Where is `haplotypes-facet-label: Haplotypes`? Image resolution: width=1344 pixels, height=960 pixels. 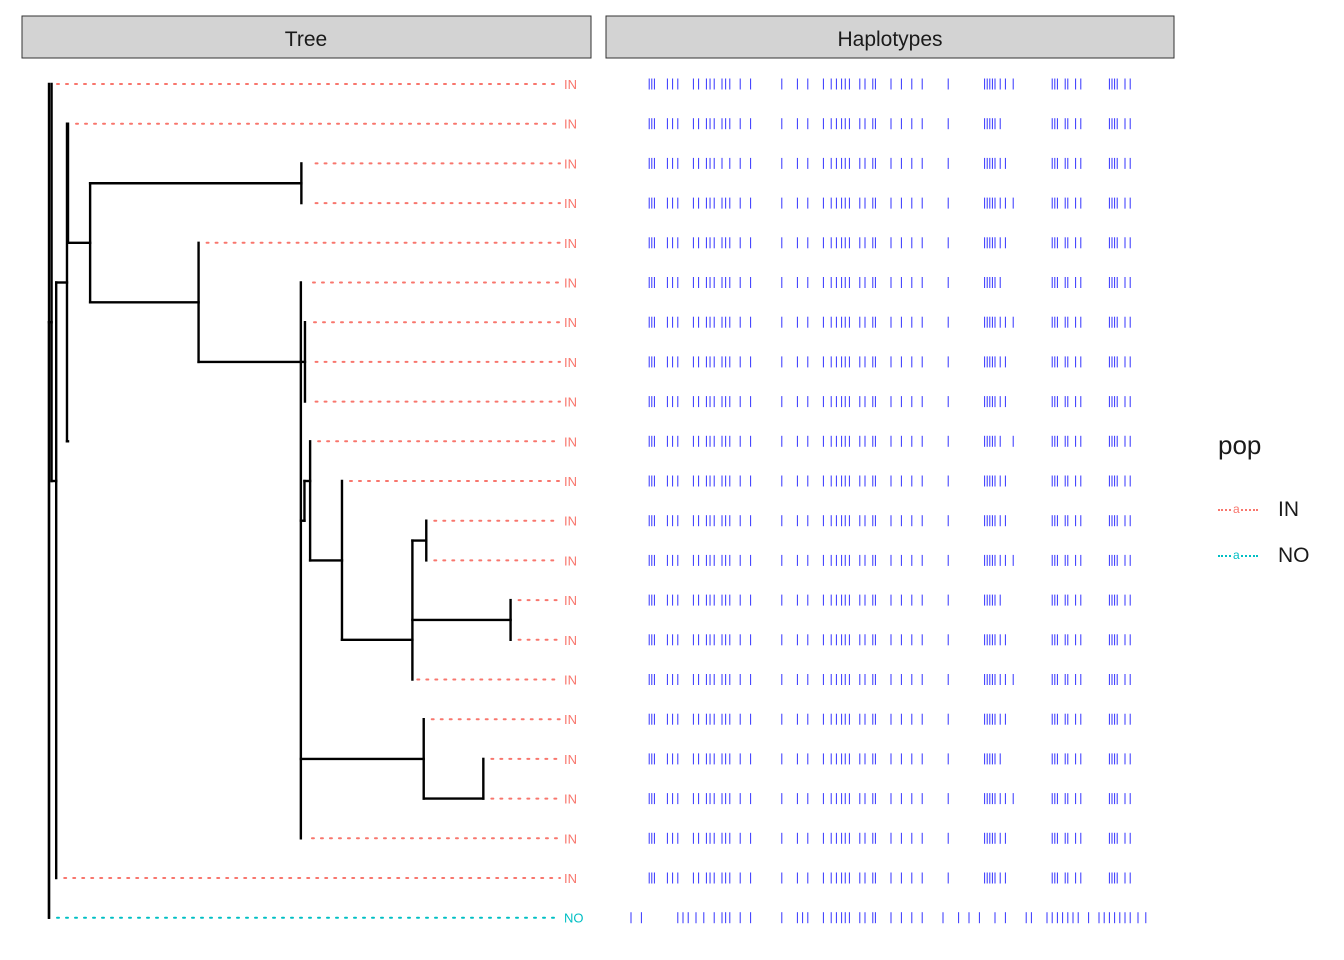 haplotypes-facet-label: Haplotypes is located at coordinates (889, 39).